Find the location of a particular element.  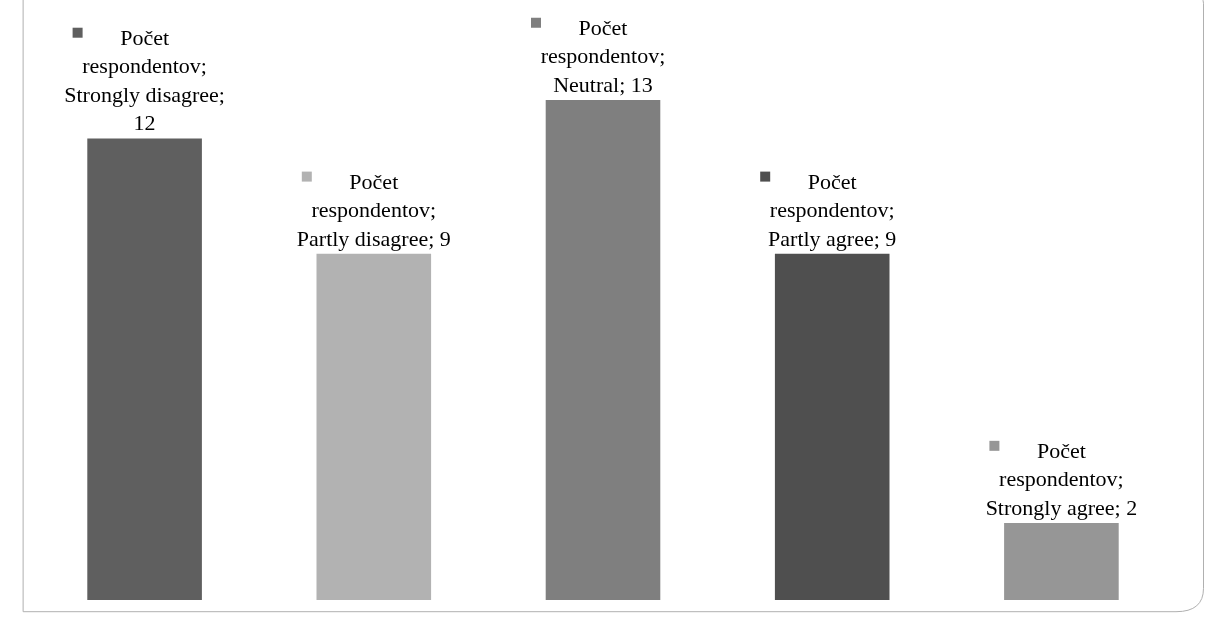

data-label: Počet respondentov; Partly disagree; 9 is located at coordinates (373, 209).